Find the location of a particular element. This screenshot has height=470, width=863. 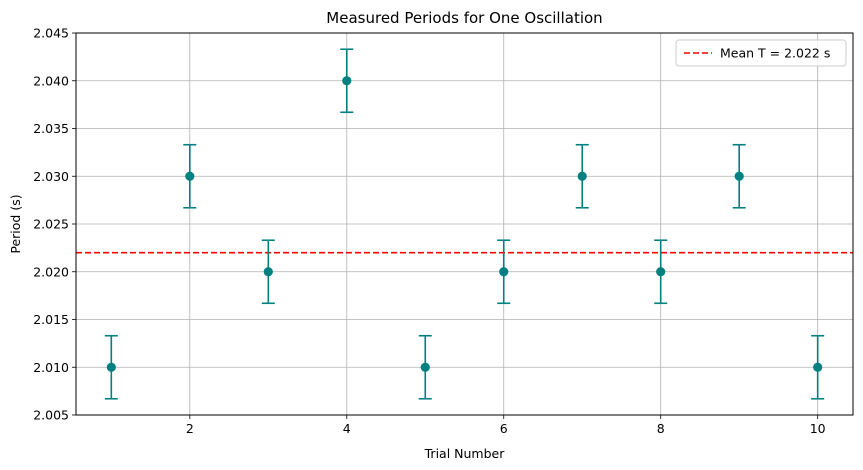

y-axis-label: Period (s) is located at coordinates (15, 223).